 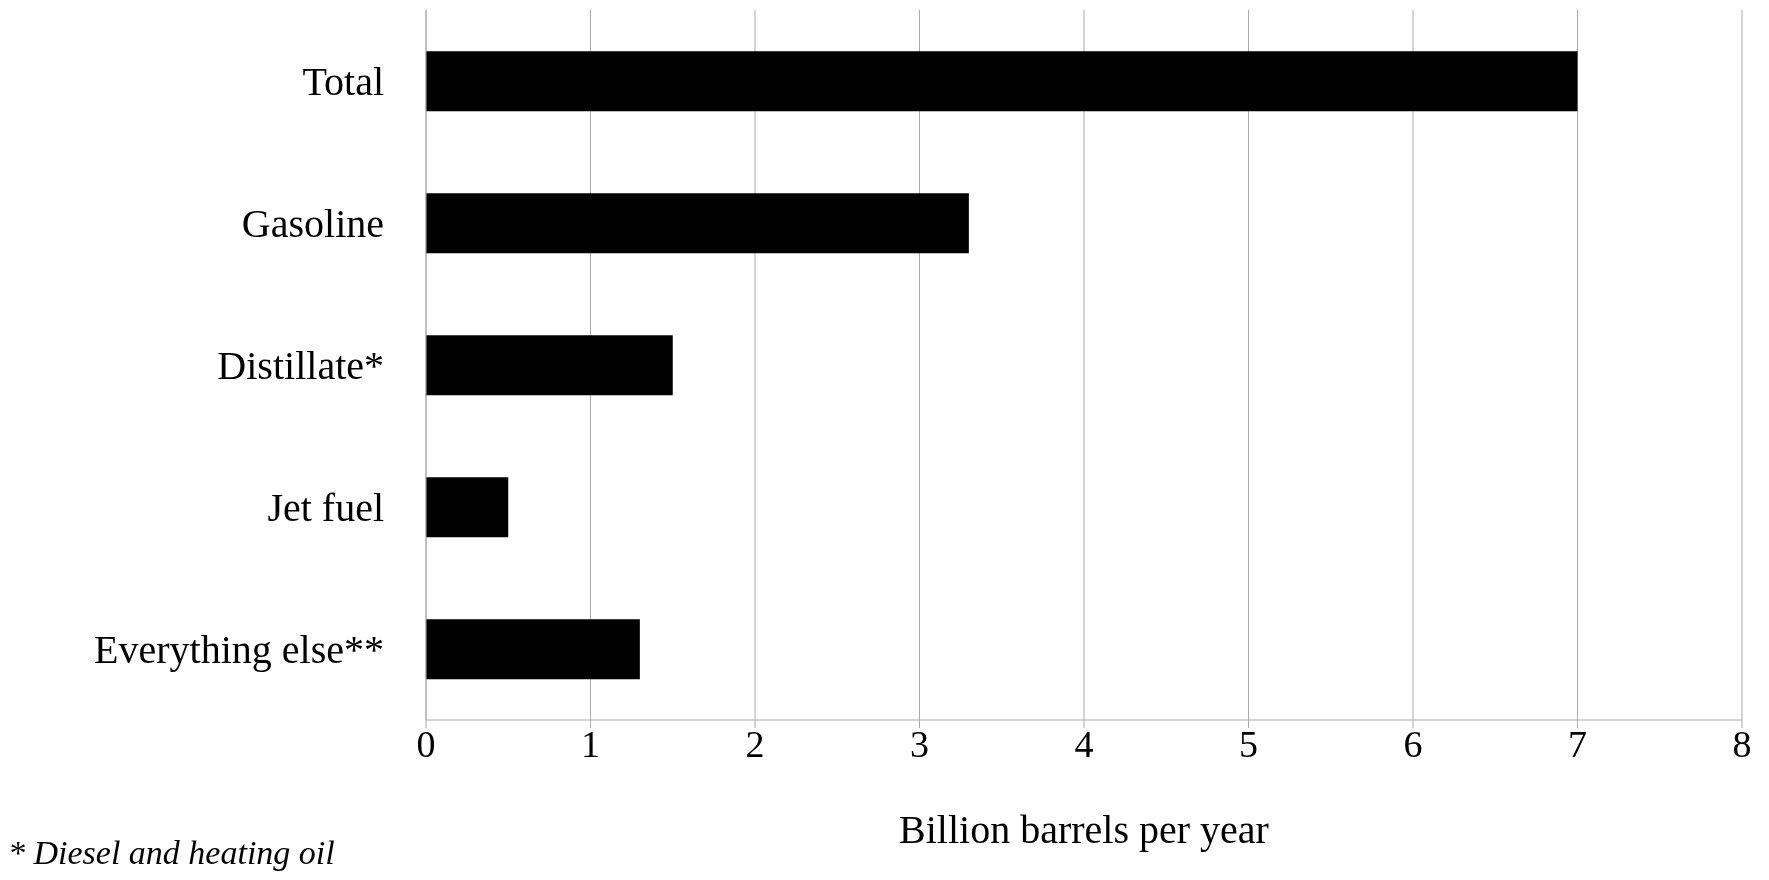 What do you see at coordinates (1084, 829) in the screenshot?
I see `x-axis-title: Billion barrels per year` at bounding box center [1084, 829].